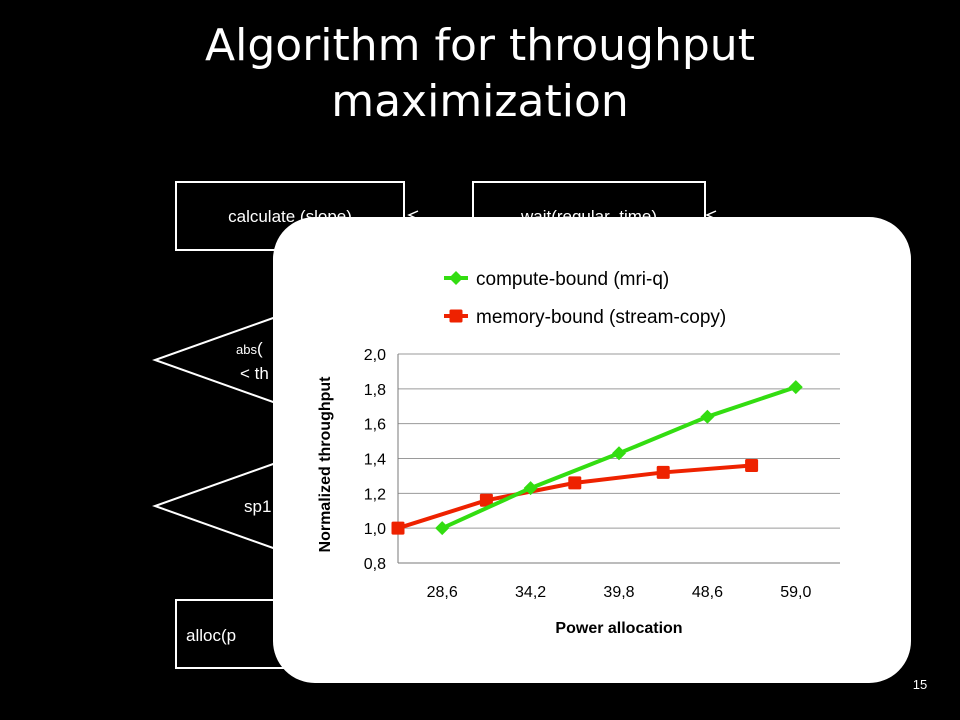 This screenshot has width=960, height=720. I want to click on slide-number: 15, so click(920, 684).